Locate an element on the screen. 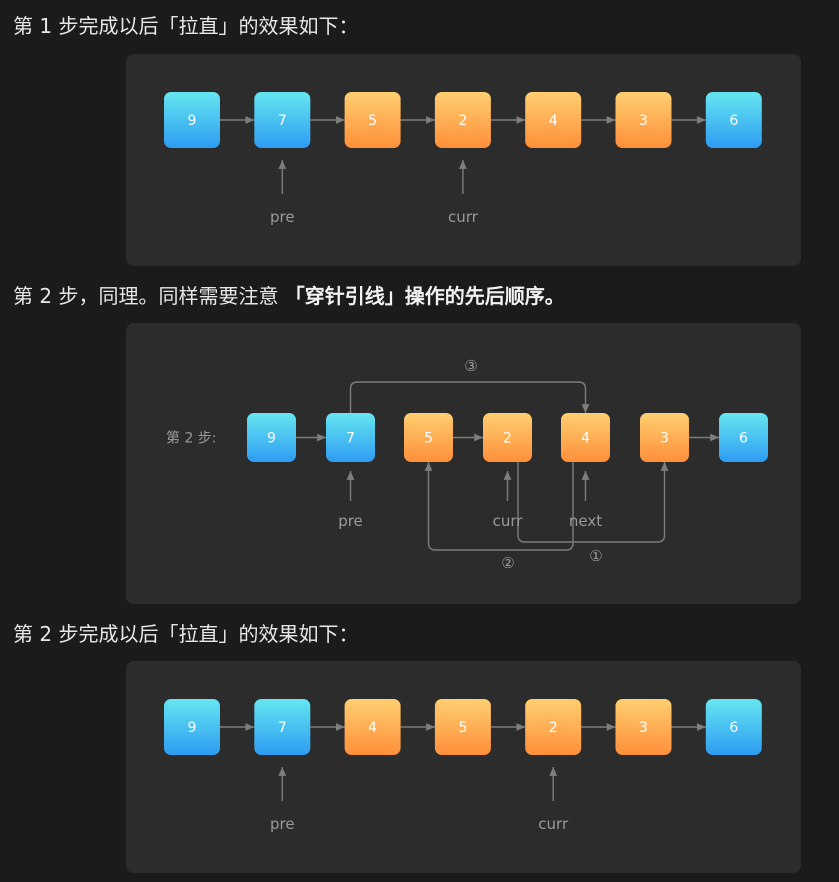 The width and height of the screenshot is (839, 882). paragraph-step2: 第 2 步，同理。同样需要注意 「穿针引线」操作的先后顺序。 is located at coordinates (289, 296).